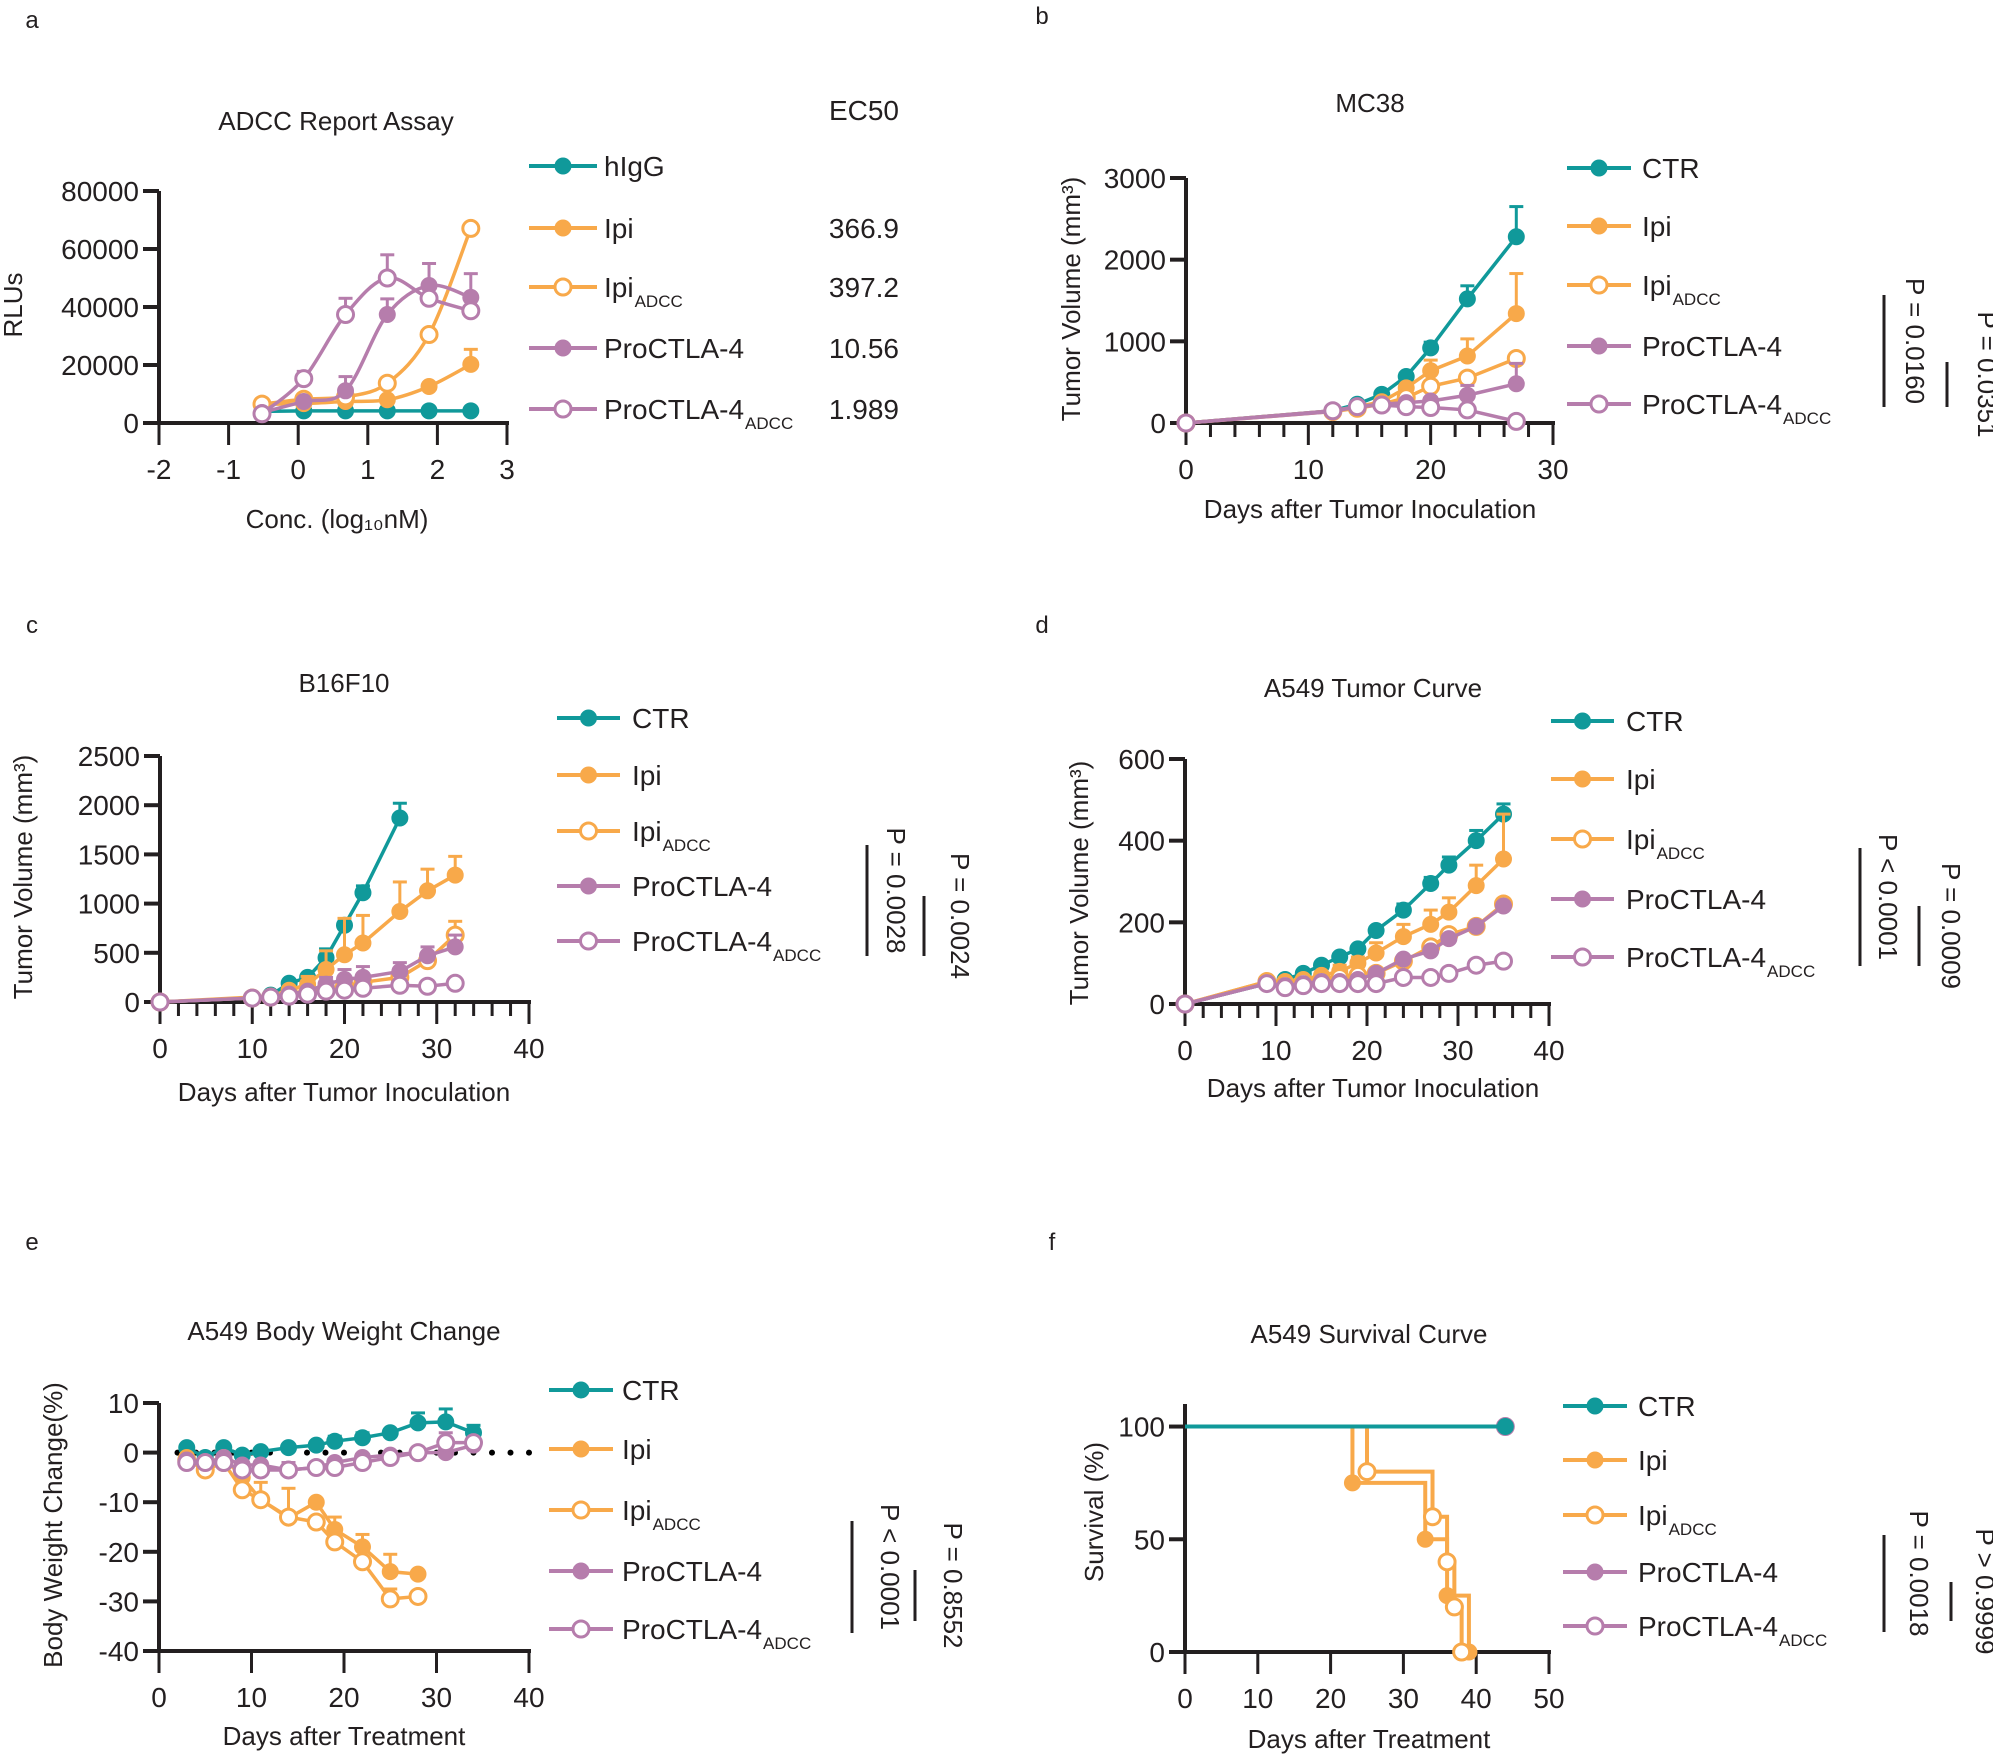 The width and height of the screenshot is (1993, 1755). I want to click on y-tick-label: 20000, so click(100, 365).